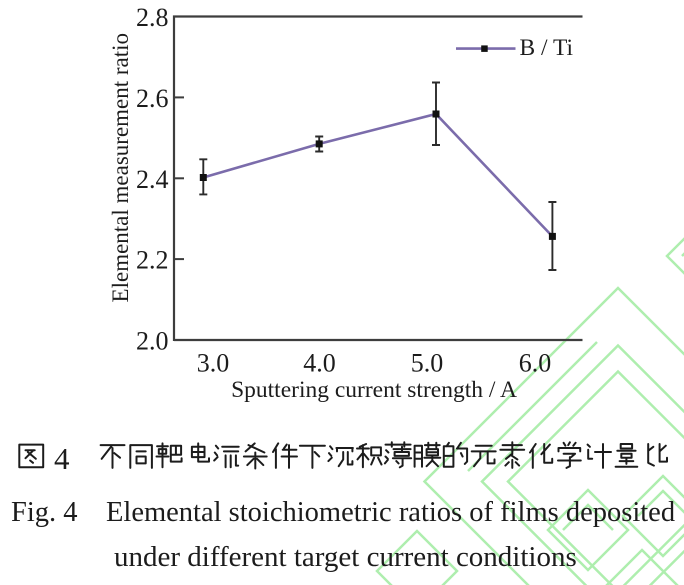 This screenshot has width=684, height=585. What do you see at coordinates (152, 179) in the screenshot?
I see `svg-text: 2.4` at bounding box center [152, 179].